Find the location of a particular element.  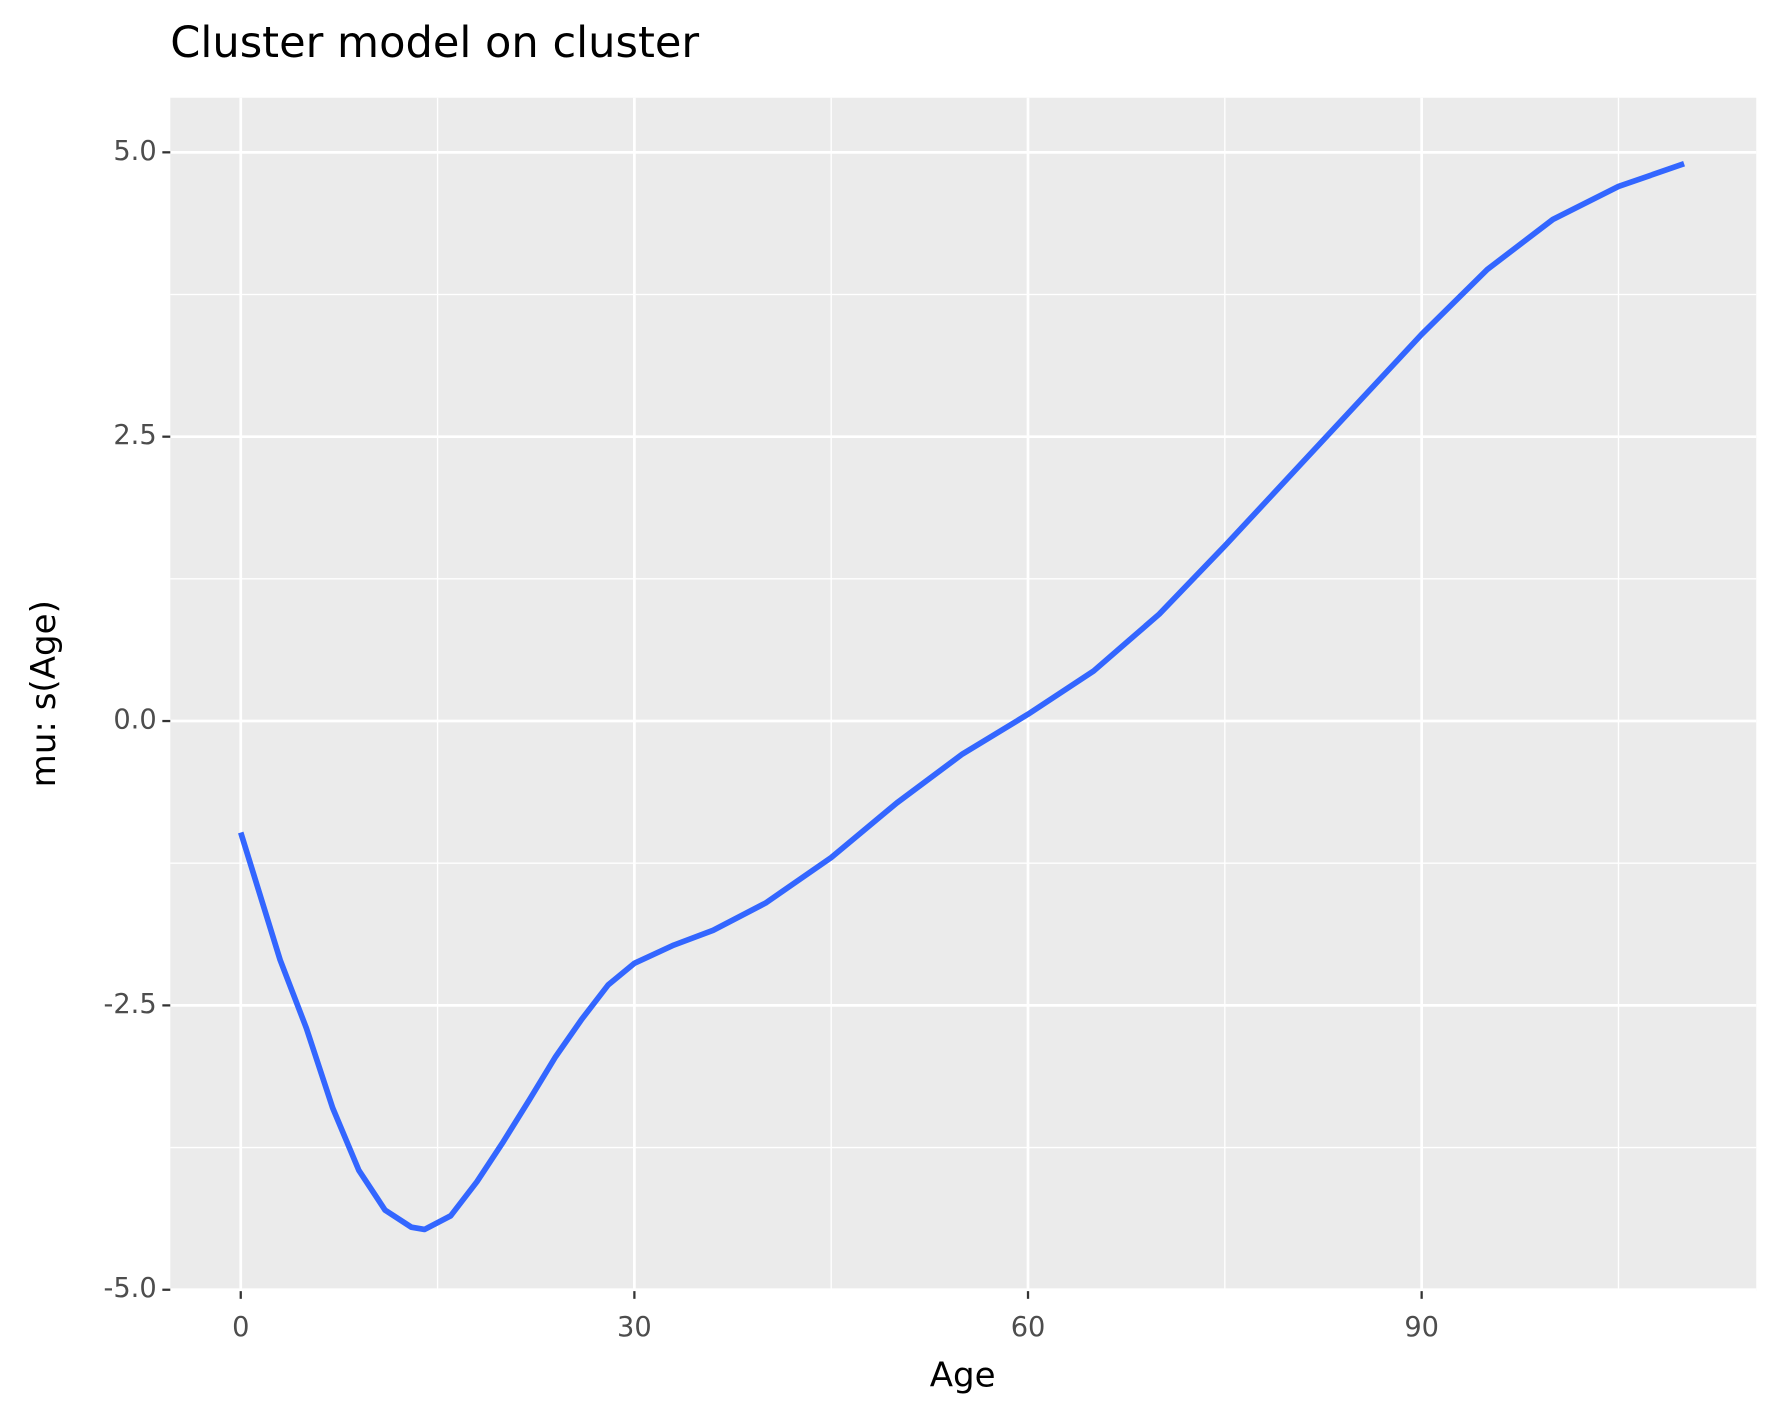

x-tick-label: 60 is located at coordinates (1028, 1327).